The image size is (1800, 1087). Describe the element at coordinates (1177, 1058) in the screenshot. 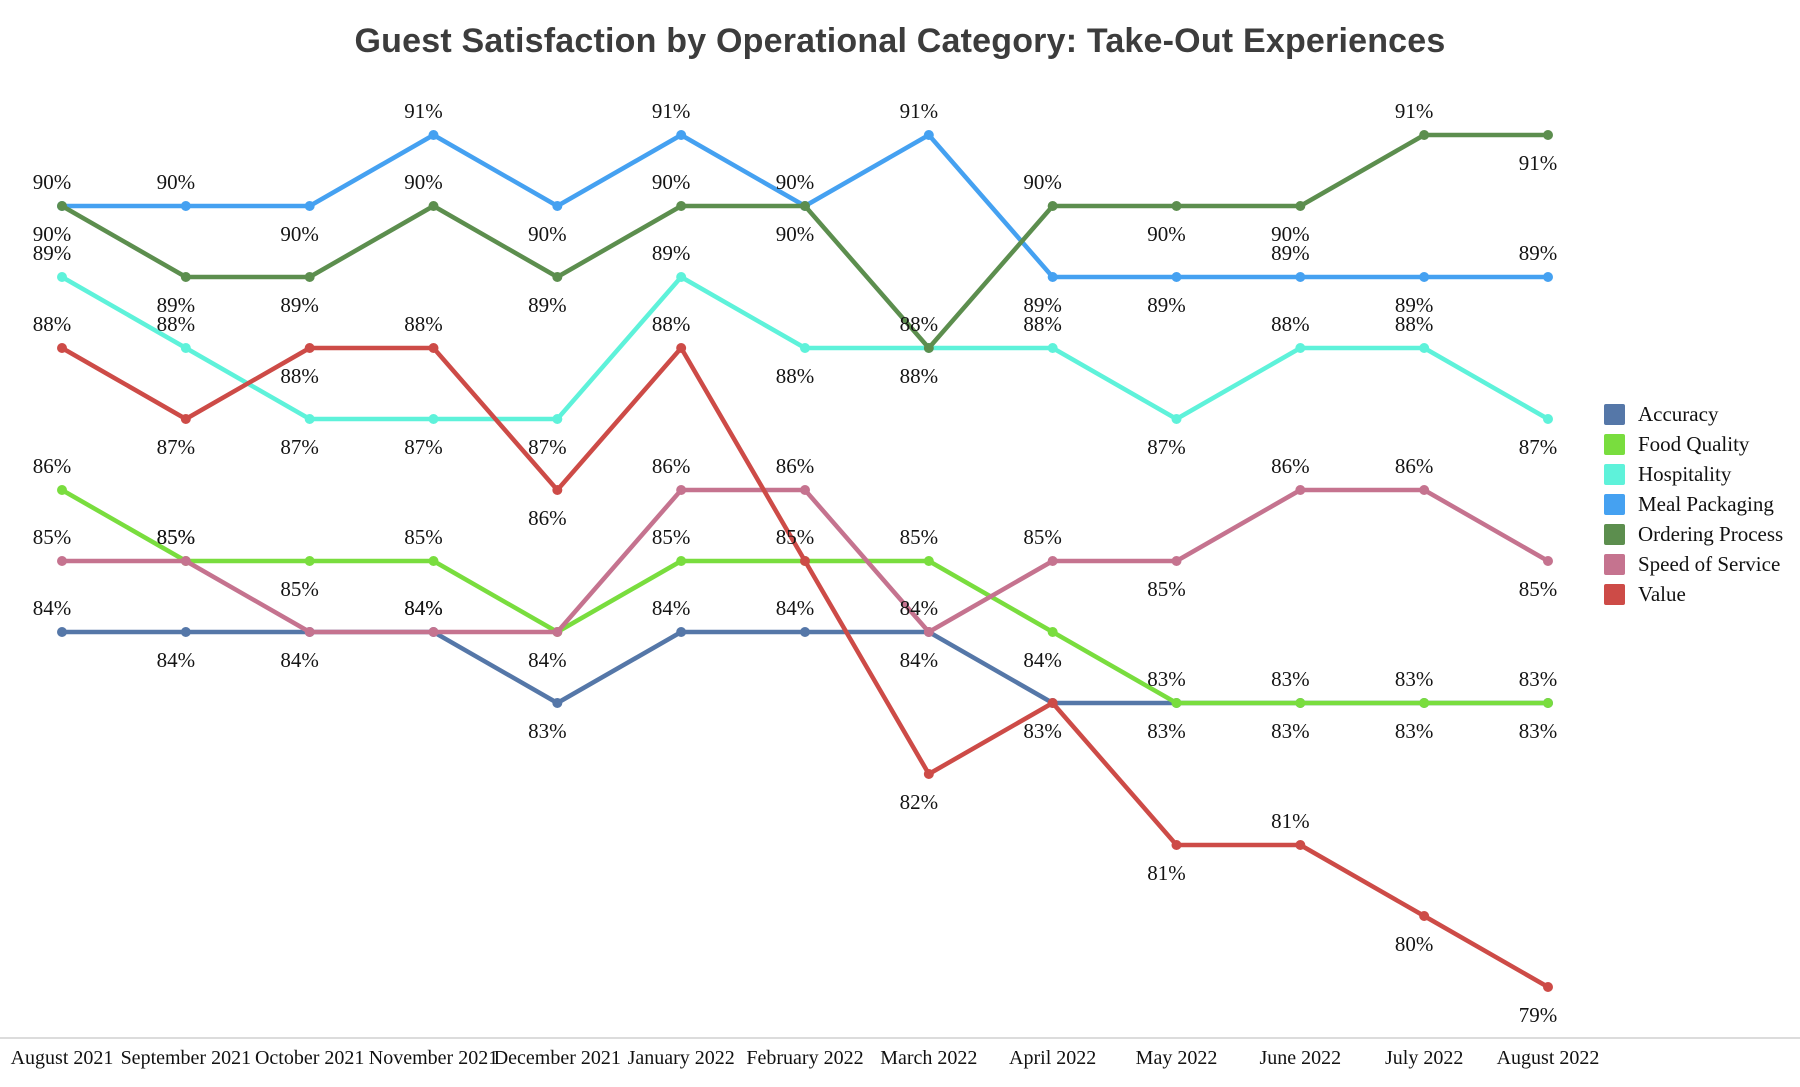

I see `x-axis-label: May 2022` at that location.